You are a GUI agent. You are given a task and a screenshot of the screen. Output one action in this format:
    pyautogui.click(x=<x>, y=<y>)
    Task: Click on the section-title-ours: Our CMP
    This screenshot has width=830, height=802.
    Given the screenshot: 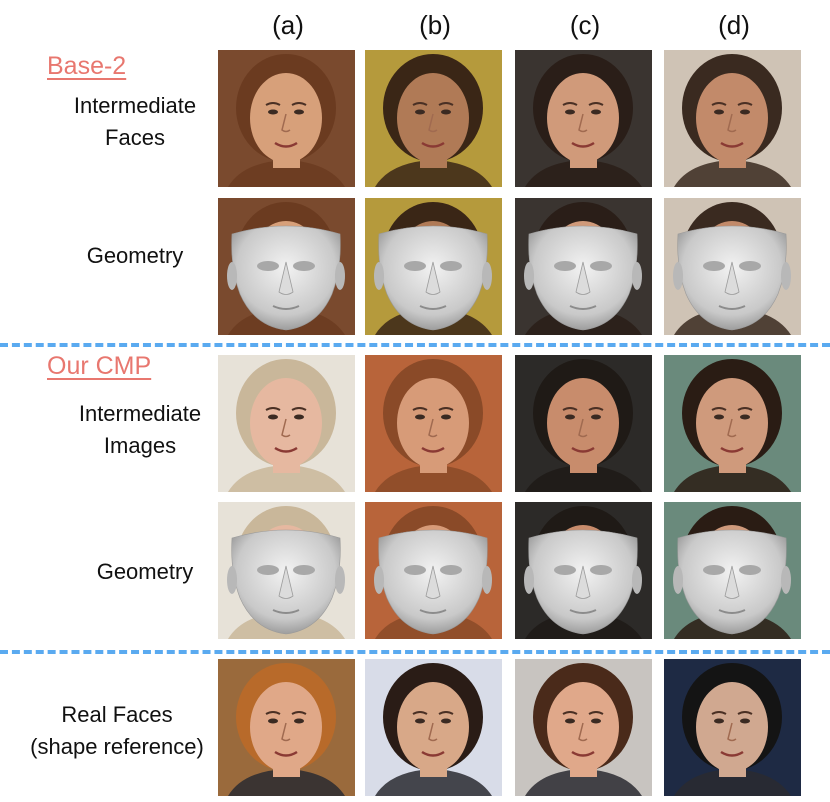 What is the action you would take?
    pyautogui.click(x=99, y=366)
    